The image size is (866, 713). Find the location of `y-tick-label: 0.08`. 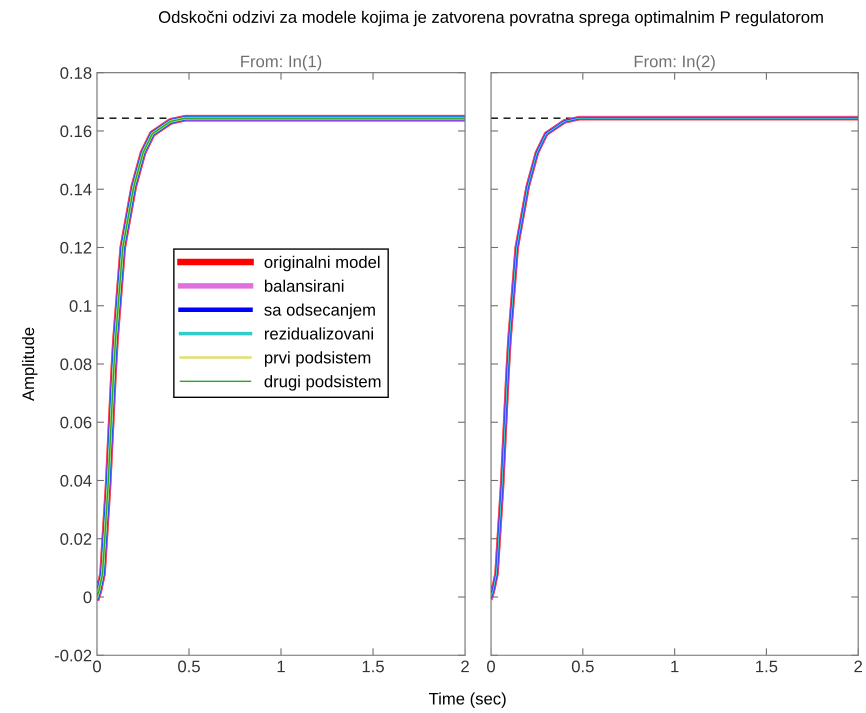

y-tick-label: 0.08 is located at coordinates (76, 364).